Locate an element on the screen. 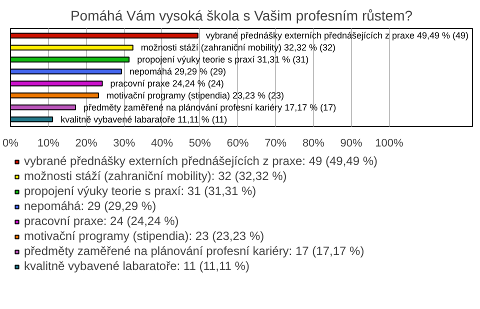 The image size is (480, 309). legend-label: motivační programy (stipendia): 23 (23,23 %) is located at coordinates (144, 236).